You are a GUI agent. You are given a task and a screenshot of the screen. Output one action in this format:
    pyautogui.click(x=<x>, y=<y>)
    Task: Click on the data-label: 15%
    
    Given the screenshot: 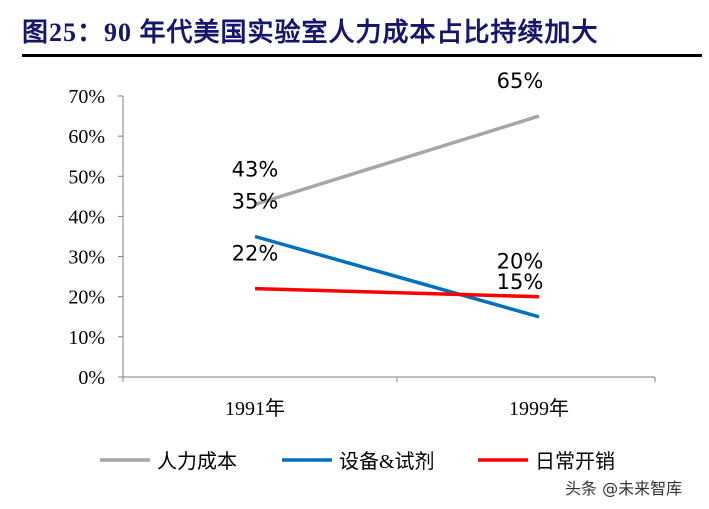 What is the action you would take?
    pyautogui.click(x=520, y=282)
    